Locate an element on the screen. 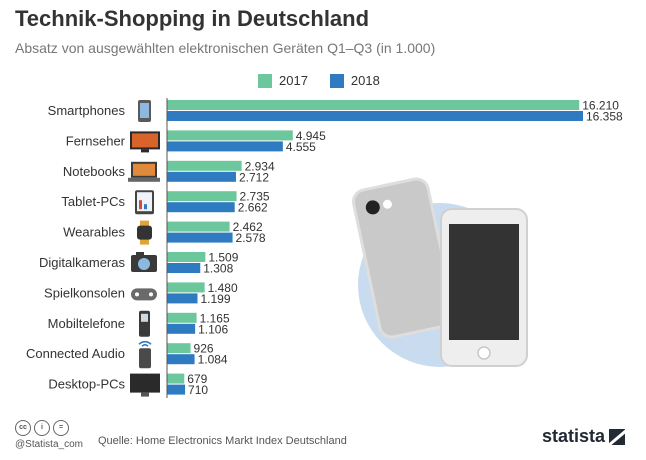 This screenshot has width=646, height=460. value-label-wearables-2017: 2.462 is located at coordinates (248, 227).